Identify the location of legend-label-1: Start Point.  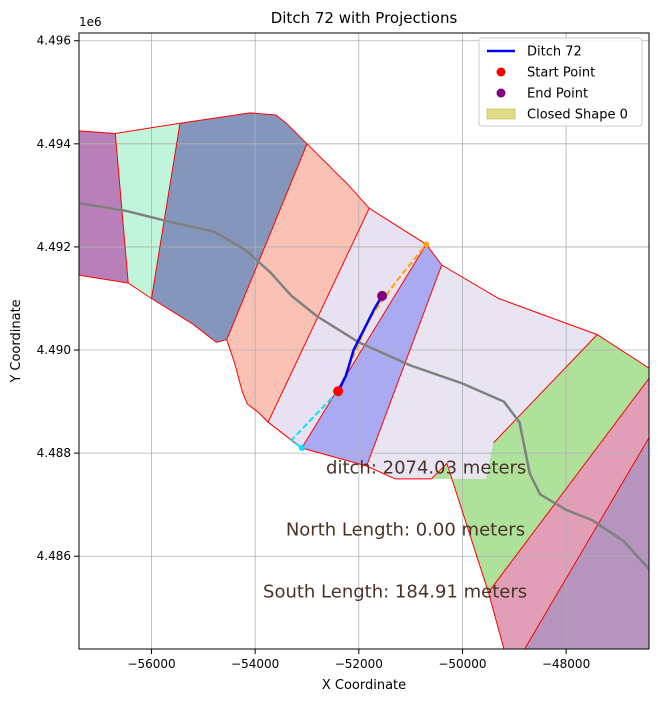
(561, 73).